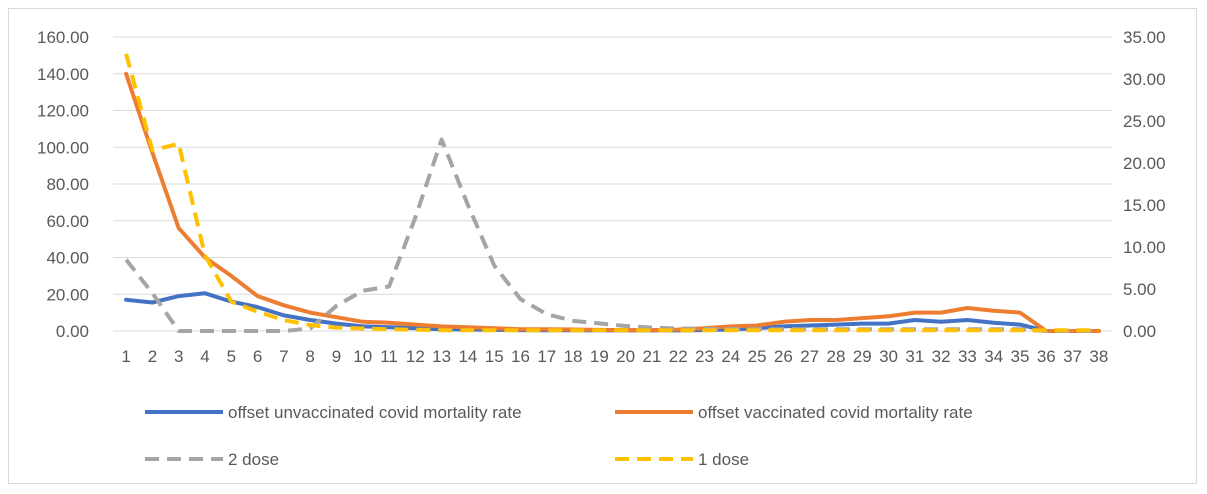 This screenshot has width=1207, height=494. What do you see at coordinates (1139, 331) in the screenshot?
I see `right-tick-label: 0.00` at bounding box center [1139, 331].